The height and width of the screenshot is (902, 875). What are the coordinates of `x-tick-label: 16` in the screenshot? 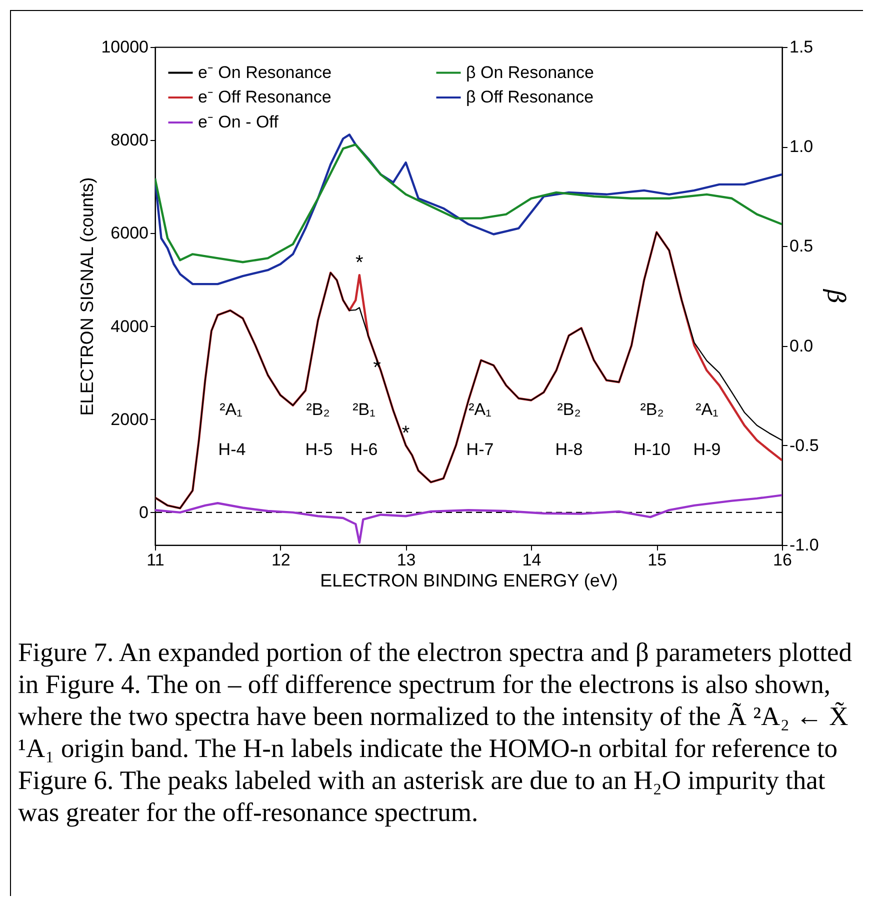 It's located at (782, 560).